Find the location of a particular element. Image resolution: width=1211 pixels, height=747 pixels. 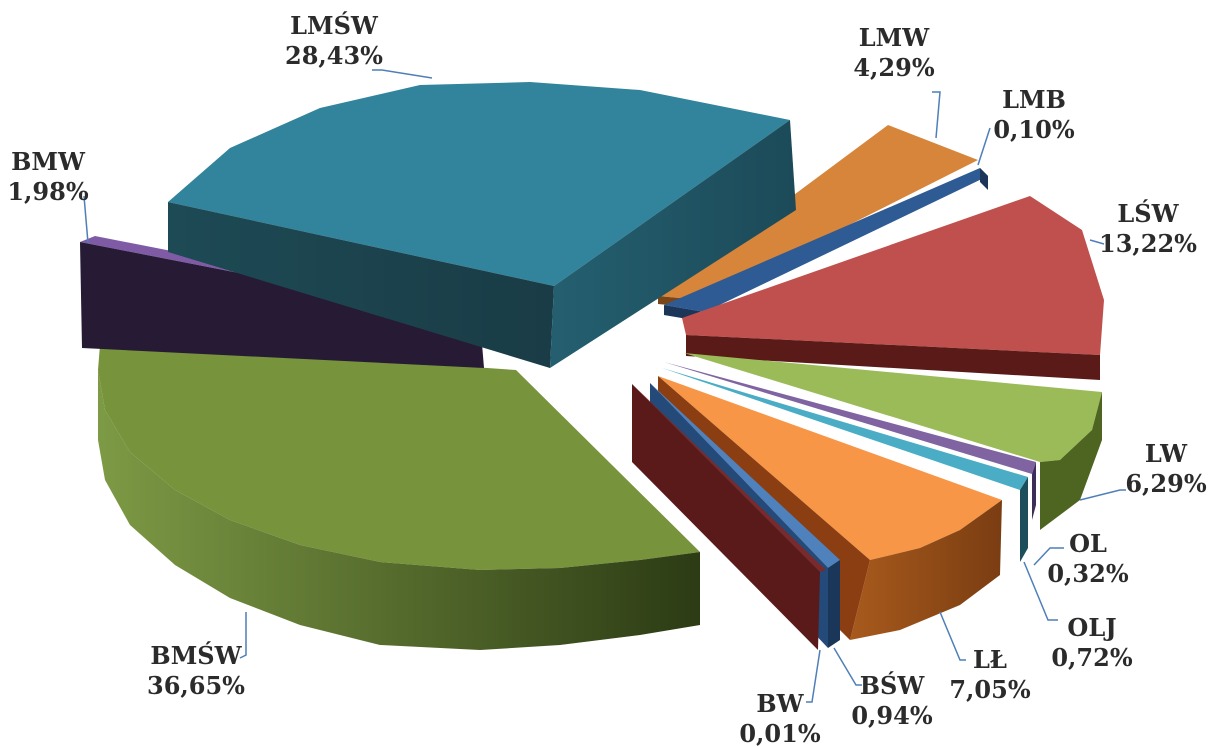

slice-value-label: 0,72% is located at coordinates (1091, 657).